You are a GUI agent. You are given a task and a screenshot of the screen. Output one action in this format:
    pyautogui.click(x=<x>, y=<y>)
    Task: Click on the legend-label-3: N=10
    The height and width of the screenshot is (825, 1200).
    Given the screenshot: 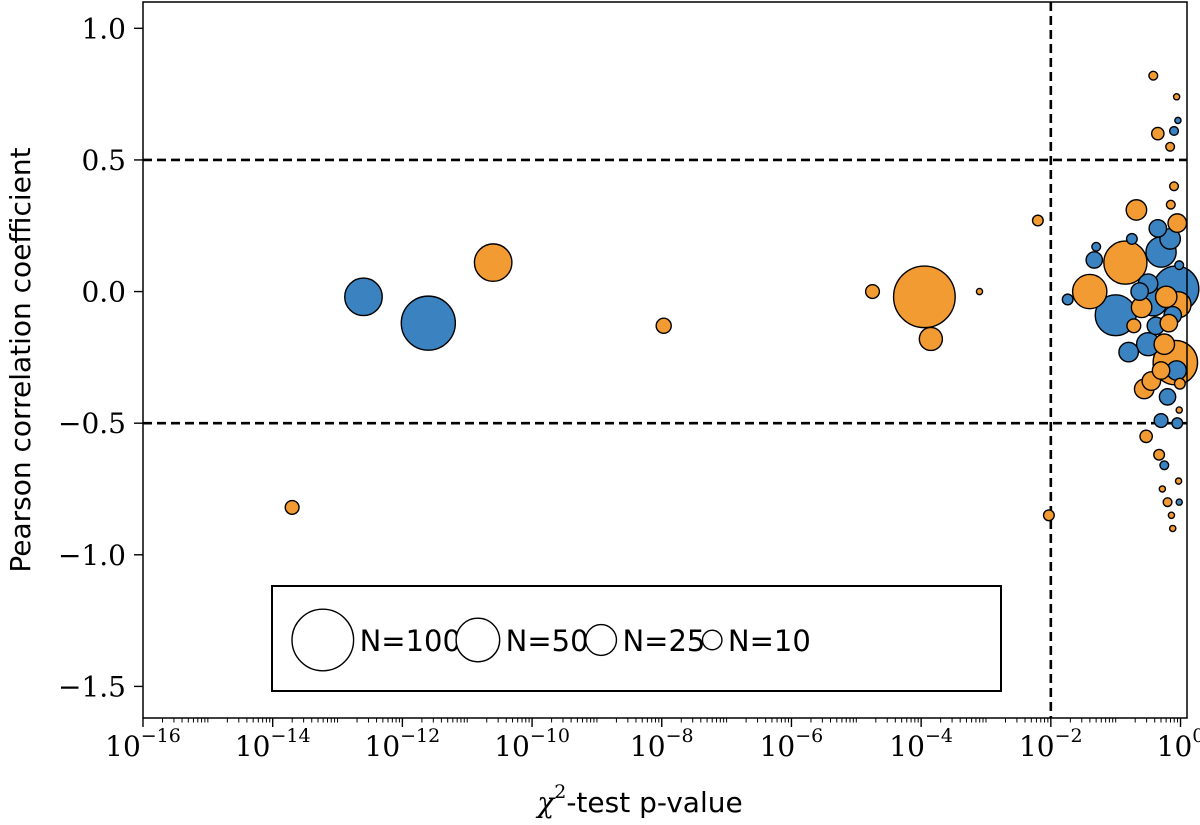 What is the action you would take?
    pyautogui.click(x=769, y=641)
    